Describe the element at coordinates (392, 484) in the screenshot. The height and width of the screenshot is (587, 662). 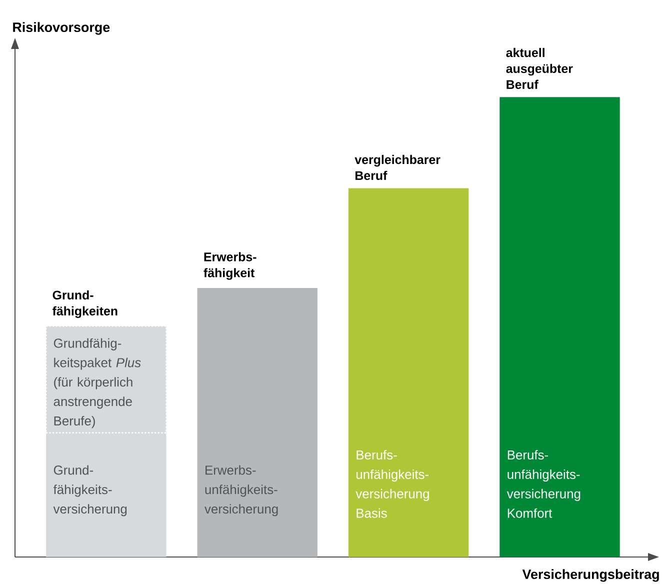
I see `annotation: Berufs-unfähigkeits-versicherung Basis` at that location.